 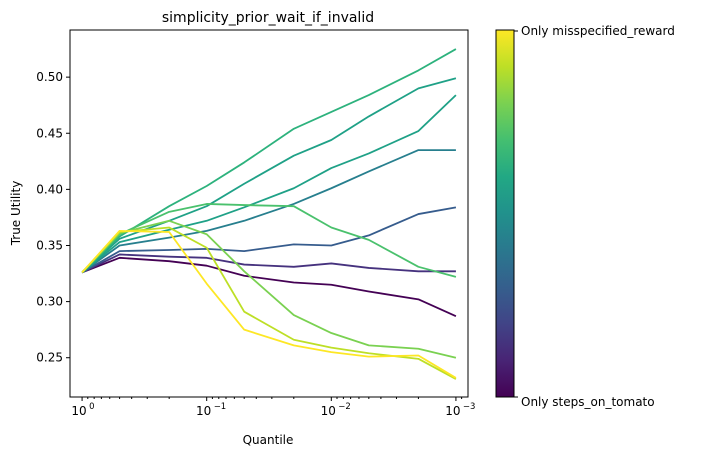 What do you see at coordinates (49, 358) in the screenshot?
I see `y-tick-label: 0.25` at bounding box center [49, 358].